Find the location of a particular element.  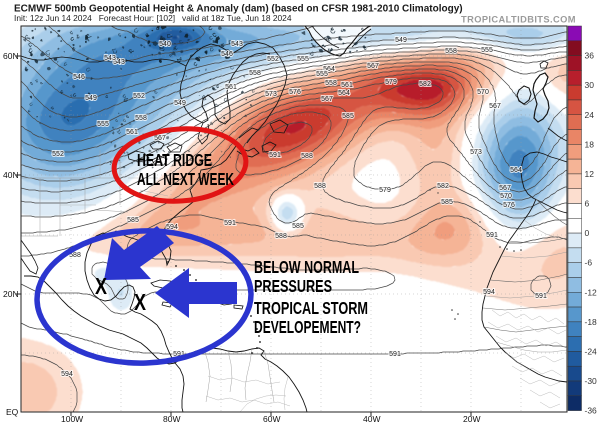

svg-text: PRESSURES is located at coordinates (293, 286).